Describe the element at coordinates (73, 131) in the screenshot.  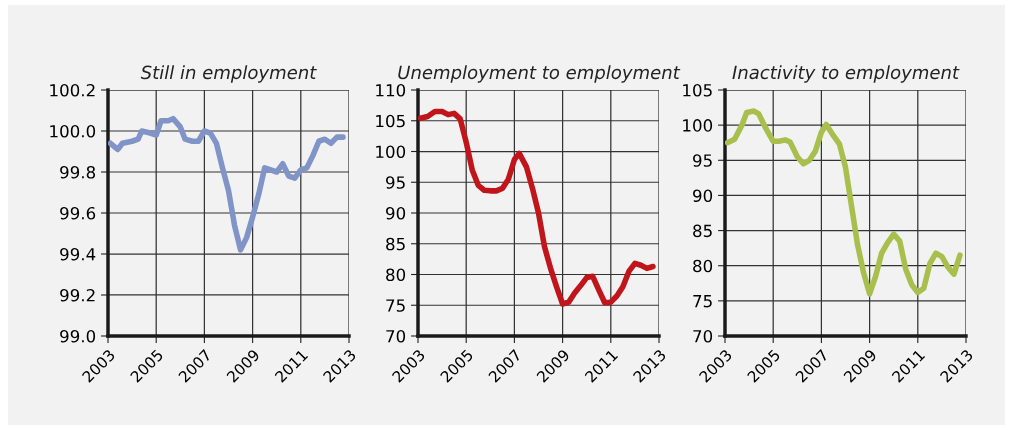
I see `y-tick-label: 100.0` at that location.